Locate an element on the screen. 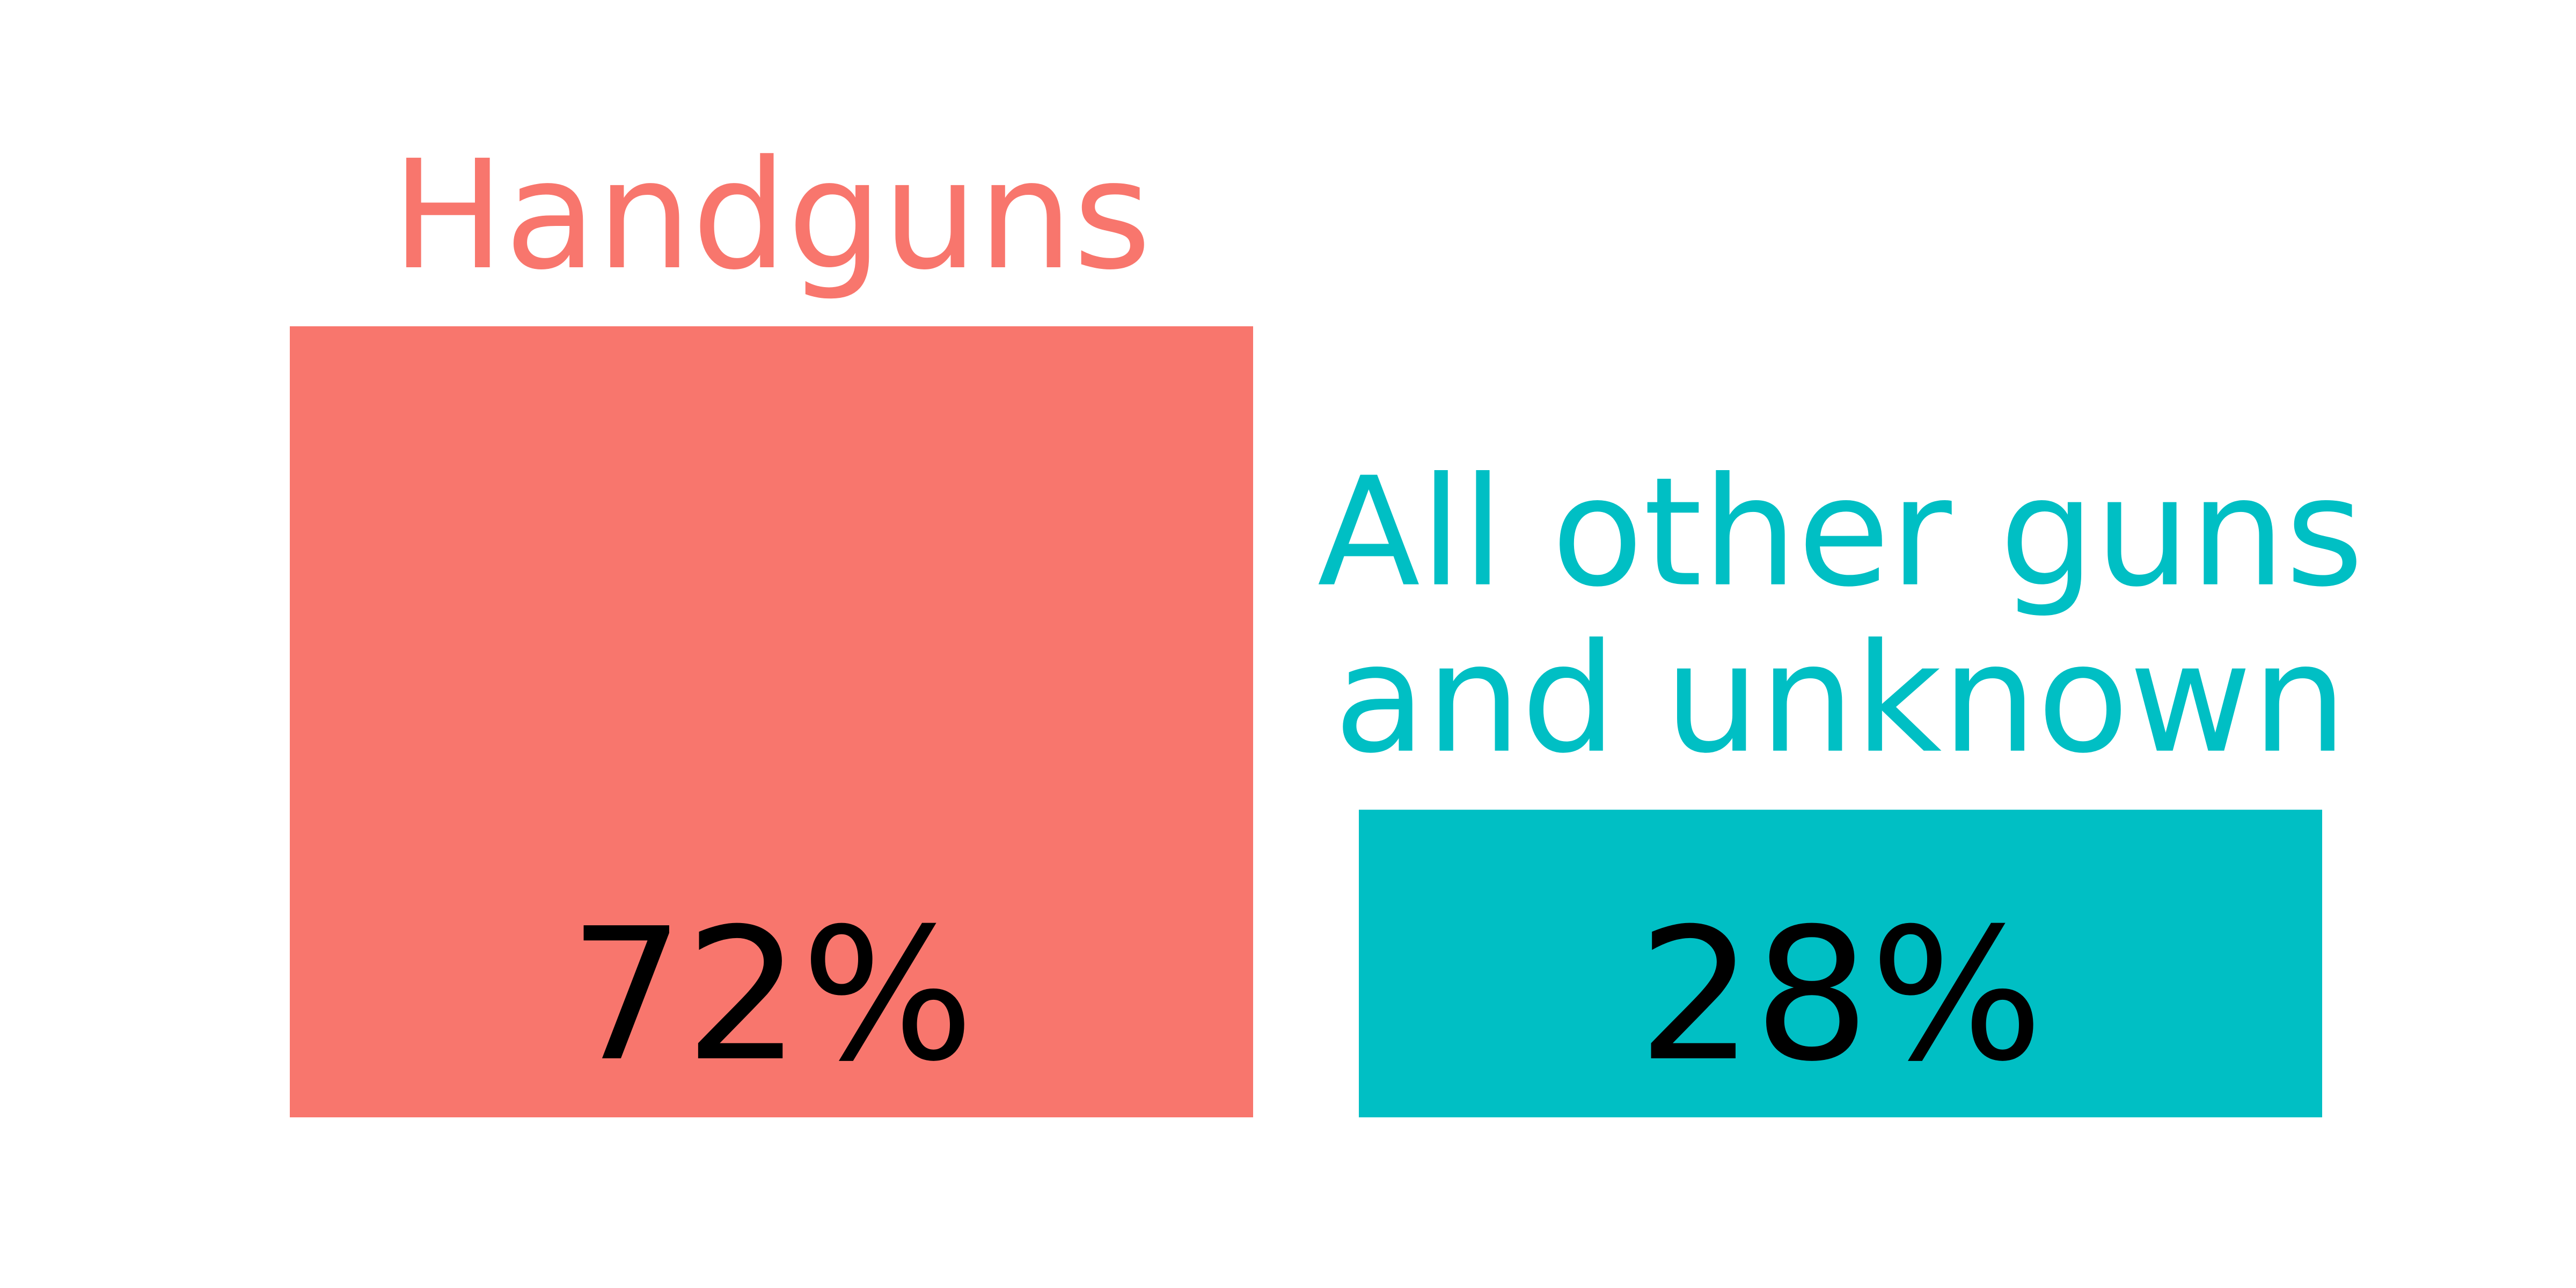 Image resolution: width=2576 pixels, height=1288 pixels. value-labels-group: 72% 28% is located at coordinates (1306, 995).